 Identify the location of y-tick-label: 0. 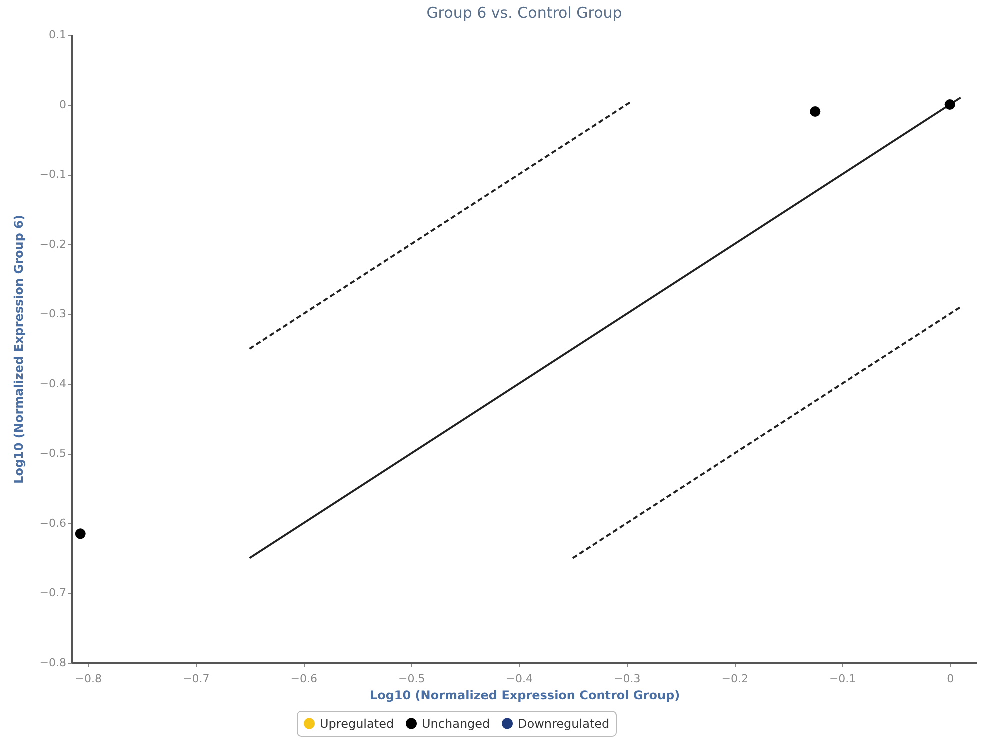
(63, 105).